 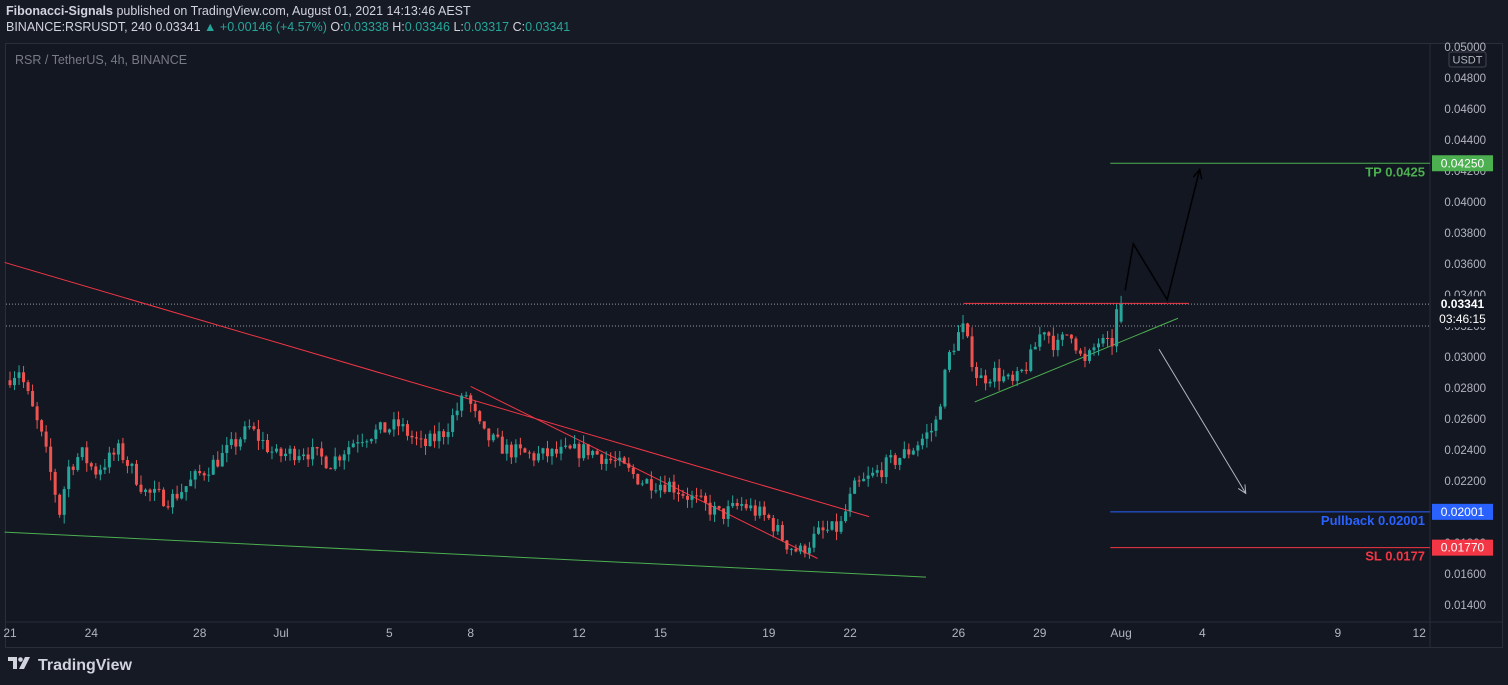 What do you see at coordinates (470, 633) in the screenshot?
I see `x-tick-label: 8` at bounding box center [470, 633].